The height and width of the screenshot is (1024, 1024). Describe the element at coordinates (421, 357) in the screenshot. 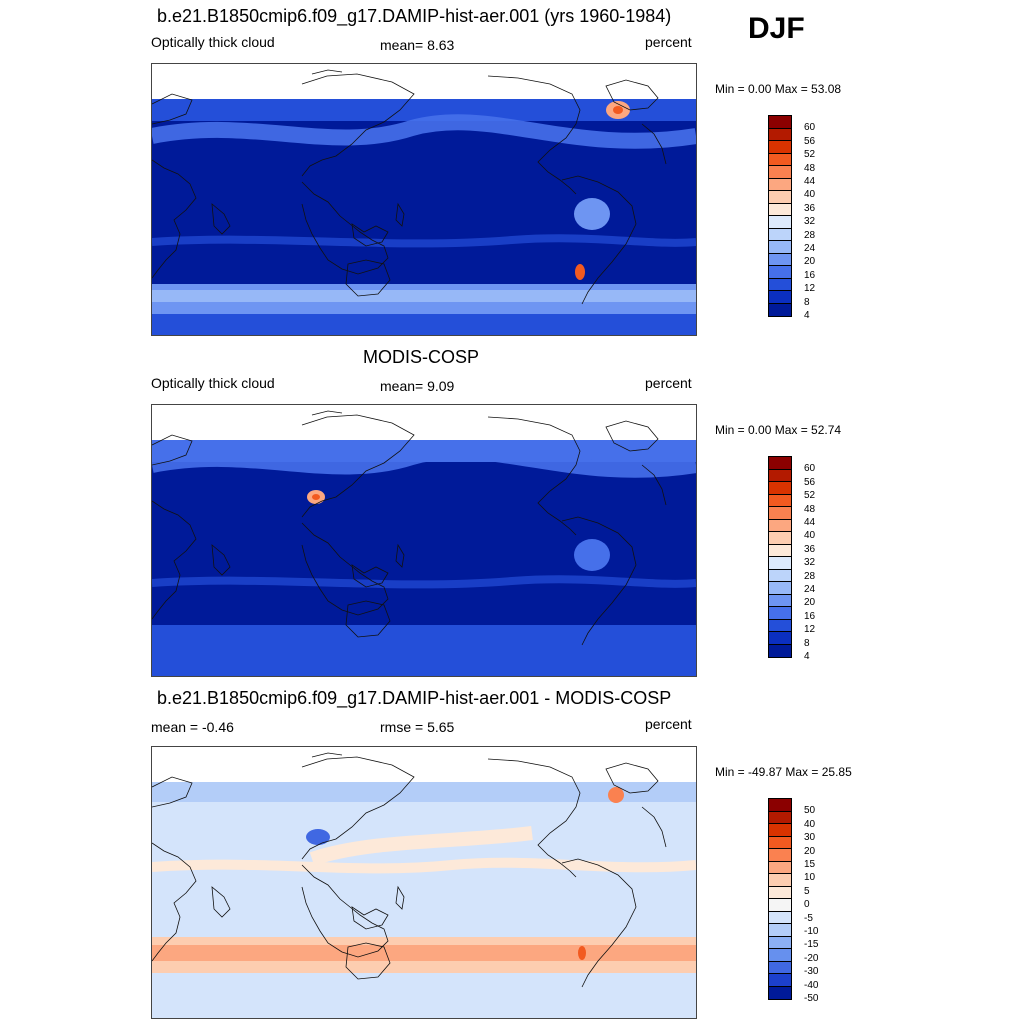

I see `panel2-title: MODIS-COSP` at that location.